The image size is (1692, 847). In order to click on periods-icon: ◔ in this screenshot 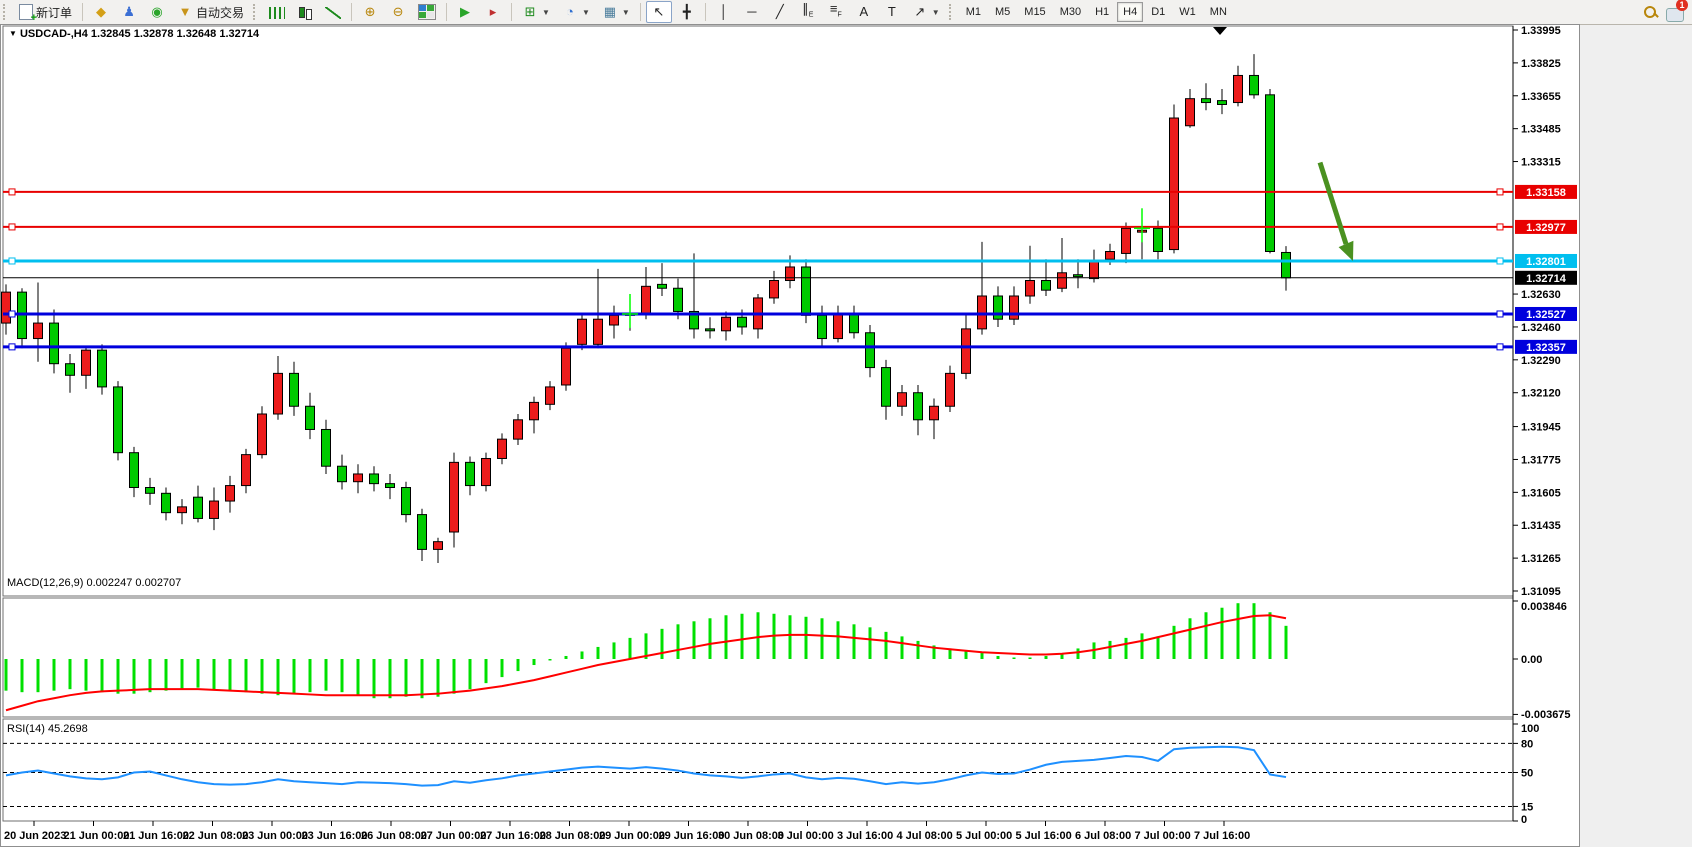, I will do `click(570, 11)`.